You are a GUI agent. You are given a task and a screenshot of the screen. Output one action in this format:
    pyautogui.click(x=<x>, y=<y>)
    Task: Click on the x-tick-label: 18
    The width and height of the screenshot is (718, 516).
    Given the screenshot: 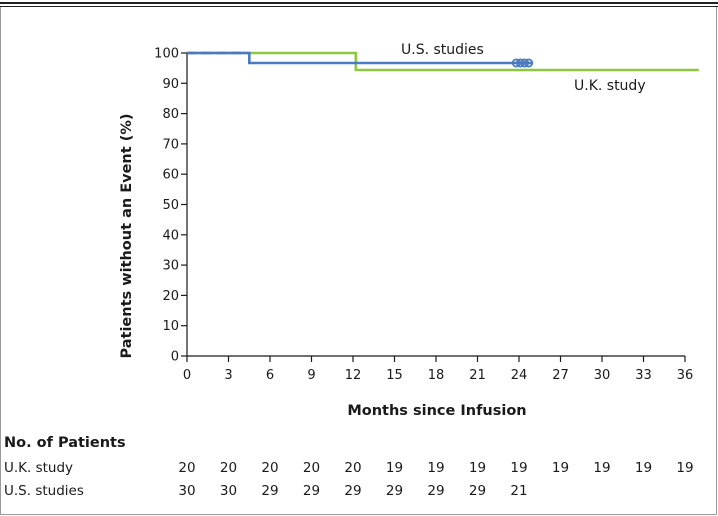 What is the action you would take?
    pyautogui.click(x=436, y=375)
    